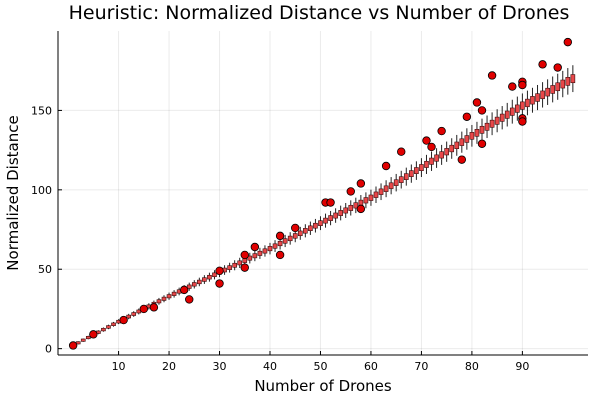  Describe the element at coordinates (41, 190) in the screenshot. I see `y-tick-label: 100` at that location.